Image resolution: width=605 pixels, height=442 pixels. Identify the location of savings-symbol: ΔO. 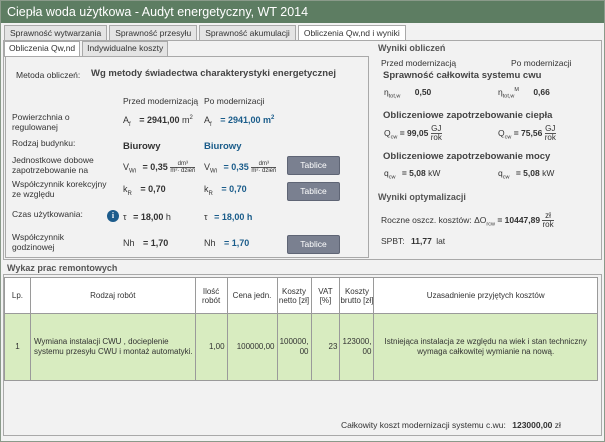
(480, 219).